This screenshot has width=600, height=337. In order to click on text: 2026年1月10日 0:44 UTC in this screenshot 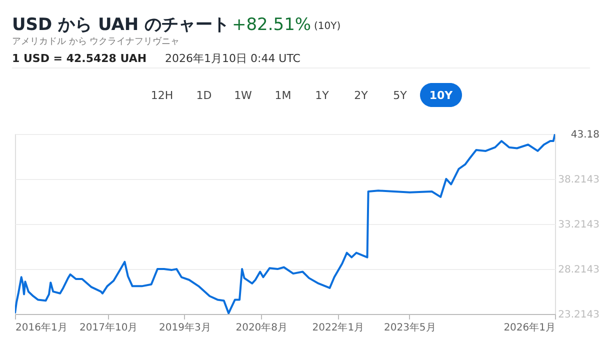, I will do `click(233, 58)`.